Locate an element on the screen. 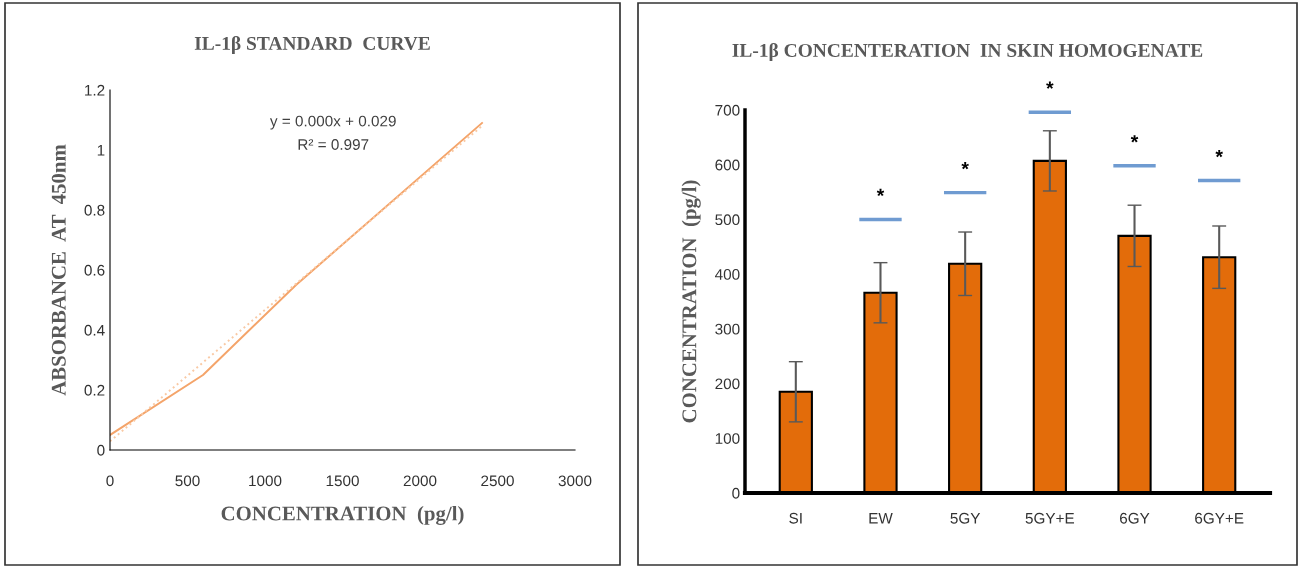 This screenshot has width=1302, height=571. y-tick-label: 700 is located at coordinates (727, 110).